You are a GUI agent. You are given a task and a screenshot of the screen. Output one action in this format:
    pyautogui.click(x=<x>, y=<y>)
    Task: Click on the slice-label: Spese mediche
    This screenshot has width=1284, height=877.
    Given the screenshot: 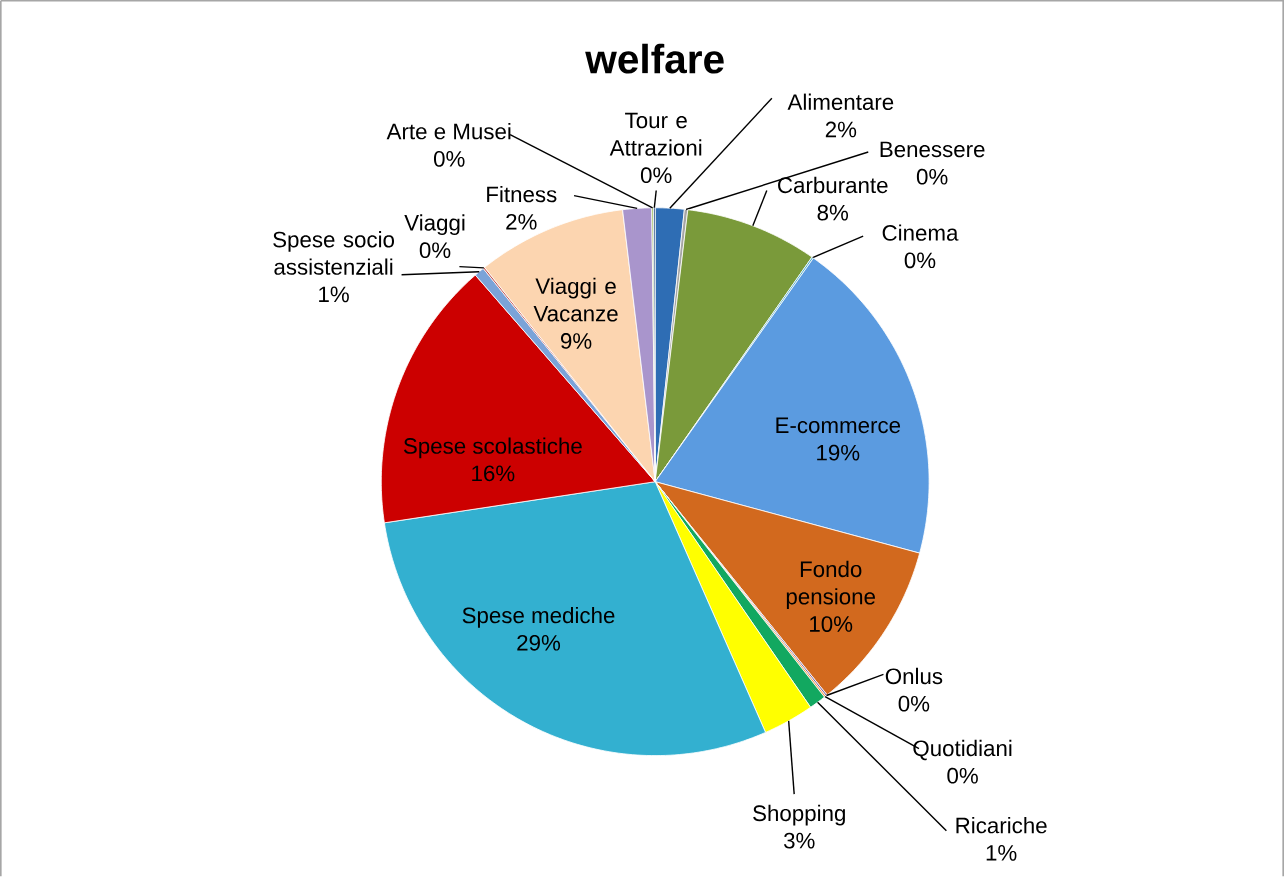 What is the action you would take?
    pyautogui.click(x=538, y=617)
    